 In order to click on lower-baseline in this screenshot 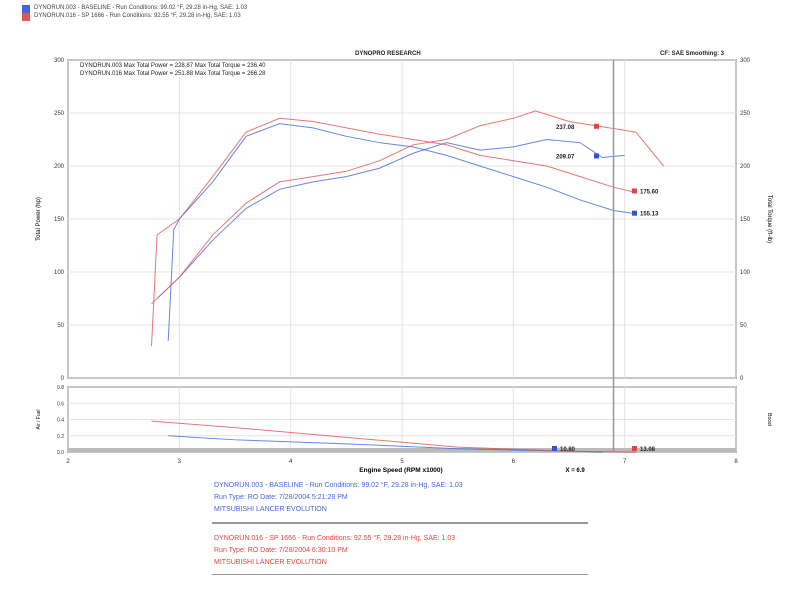, I will do `click(402, 450)`.